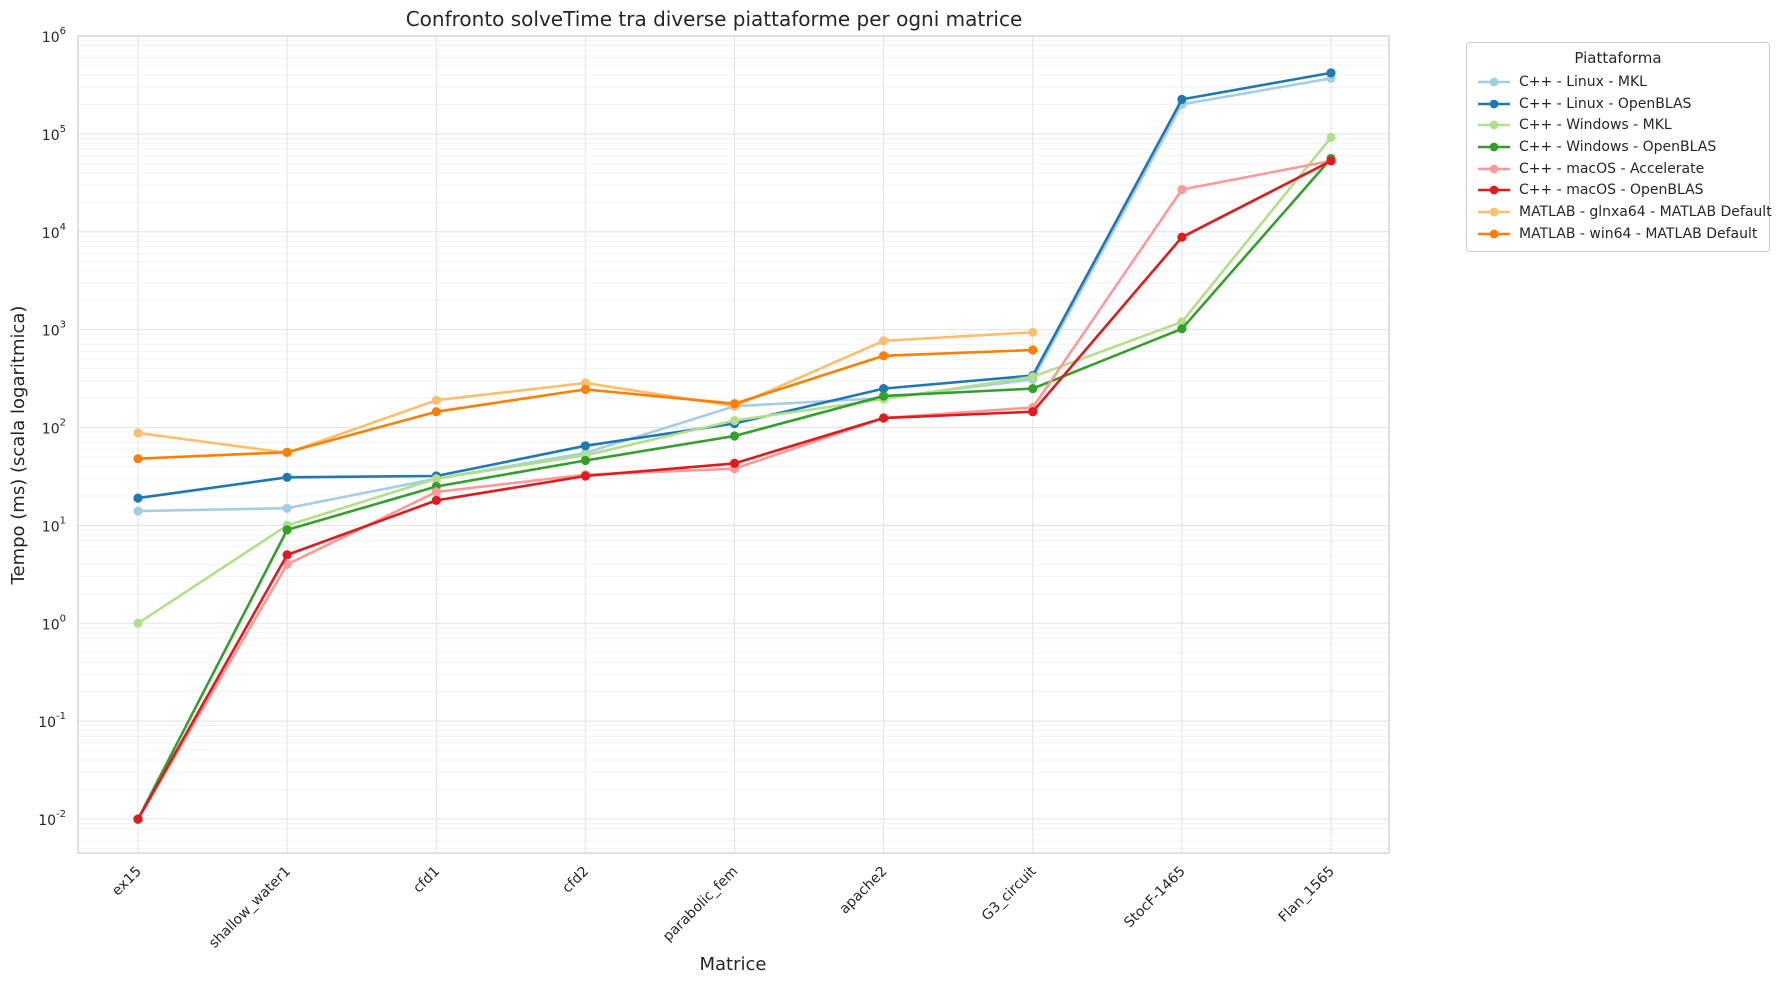 This screenshot has width=1779, height=984. I want to click on legend-label: C++ - macOS - OpenBLAS, so click(1611, 190).